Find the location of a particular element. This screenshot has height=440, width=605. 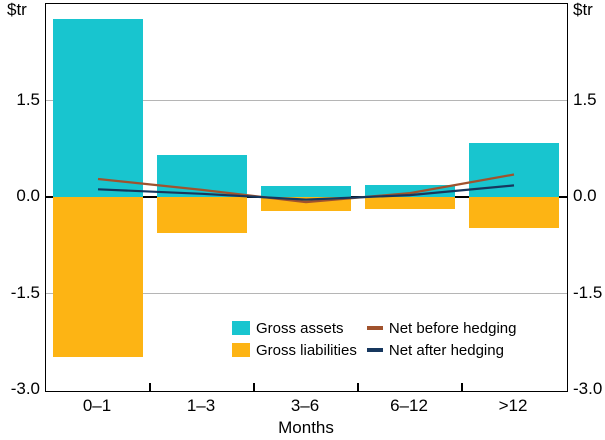

legend-entry-gross-assets: Gross assets is located at coordinates (294, 328).